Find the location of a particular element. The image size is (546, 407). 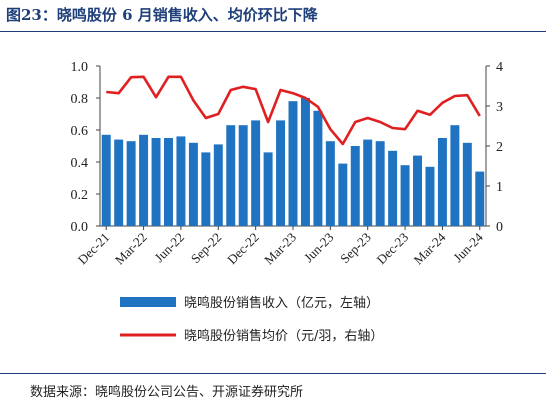

price-line is located at coordinates (293, 110).